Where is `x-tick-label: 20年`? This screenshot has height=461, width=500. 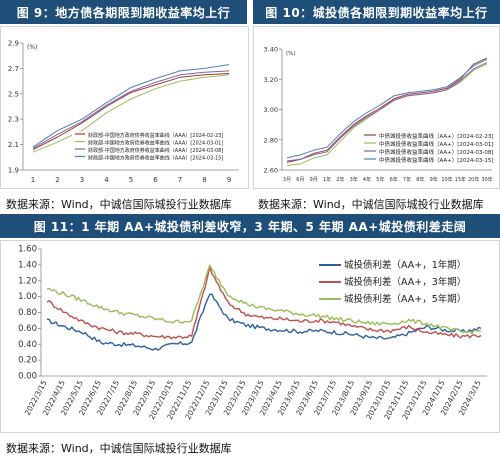 x-tick-label: 20年 is located at coordinates (473, 179).